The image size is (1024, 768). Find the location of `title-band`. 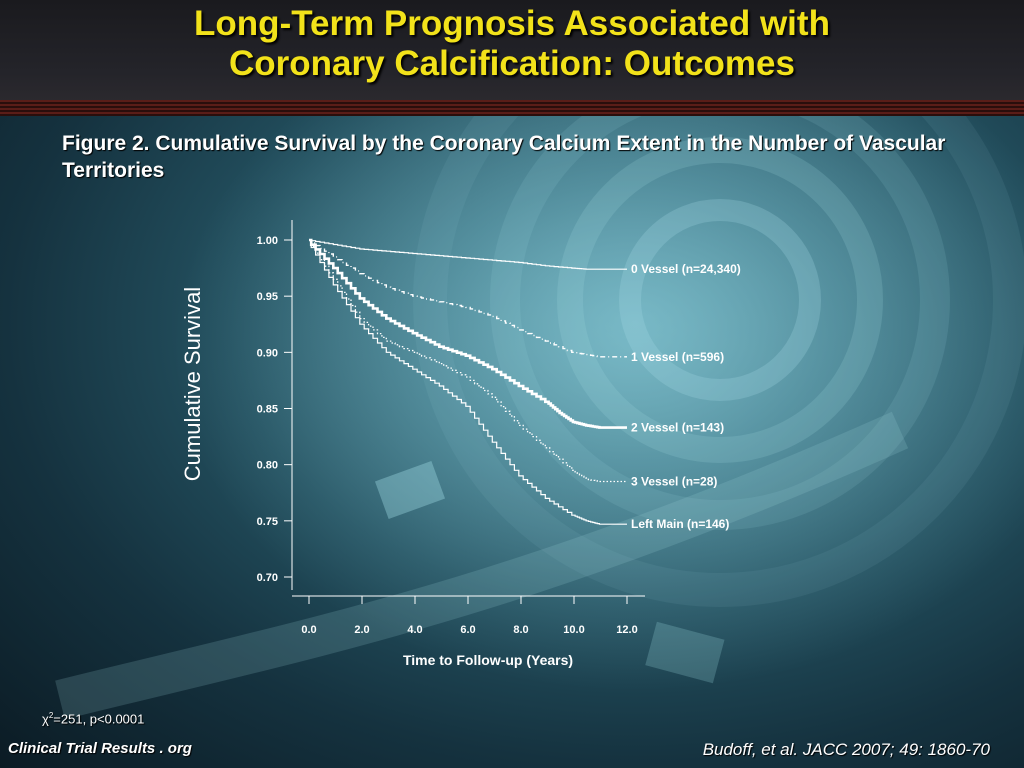

title-band is located at coordinates (512, 52).